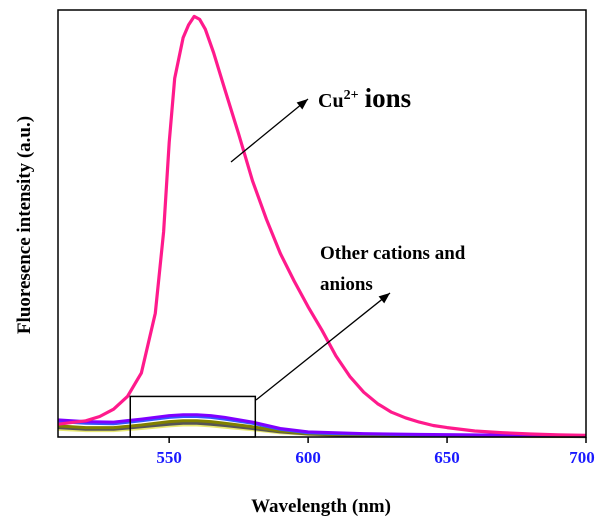 The image size is (606, 521). Describe the element at coordinates (364, 98) in the screenshot. I see `annotation-cu-ions: Cu2+ ions` at that location.